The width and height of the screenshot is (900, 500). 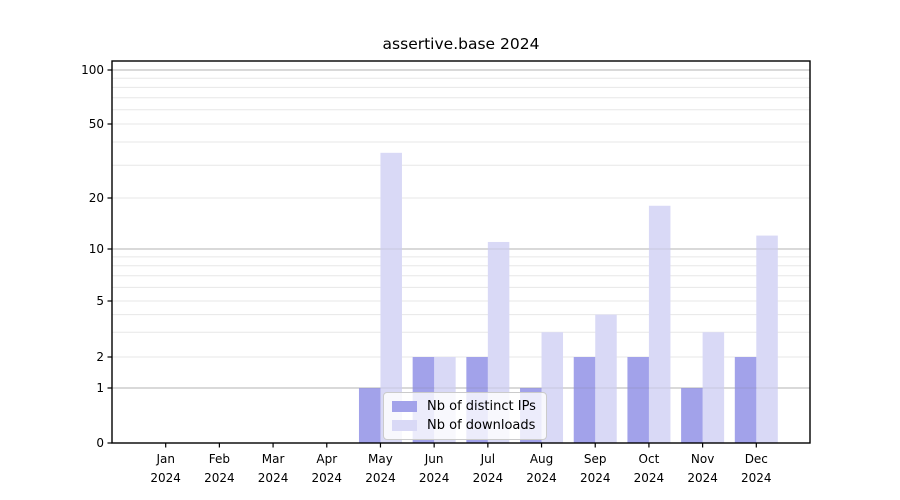 I want to click on x-tick-label-month: Aug, so click(x=541, y=459).